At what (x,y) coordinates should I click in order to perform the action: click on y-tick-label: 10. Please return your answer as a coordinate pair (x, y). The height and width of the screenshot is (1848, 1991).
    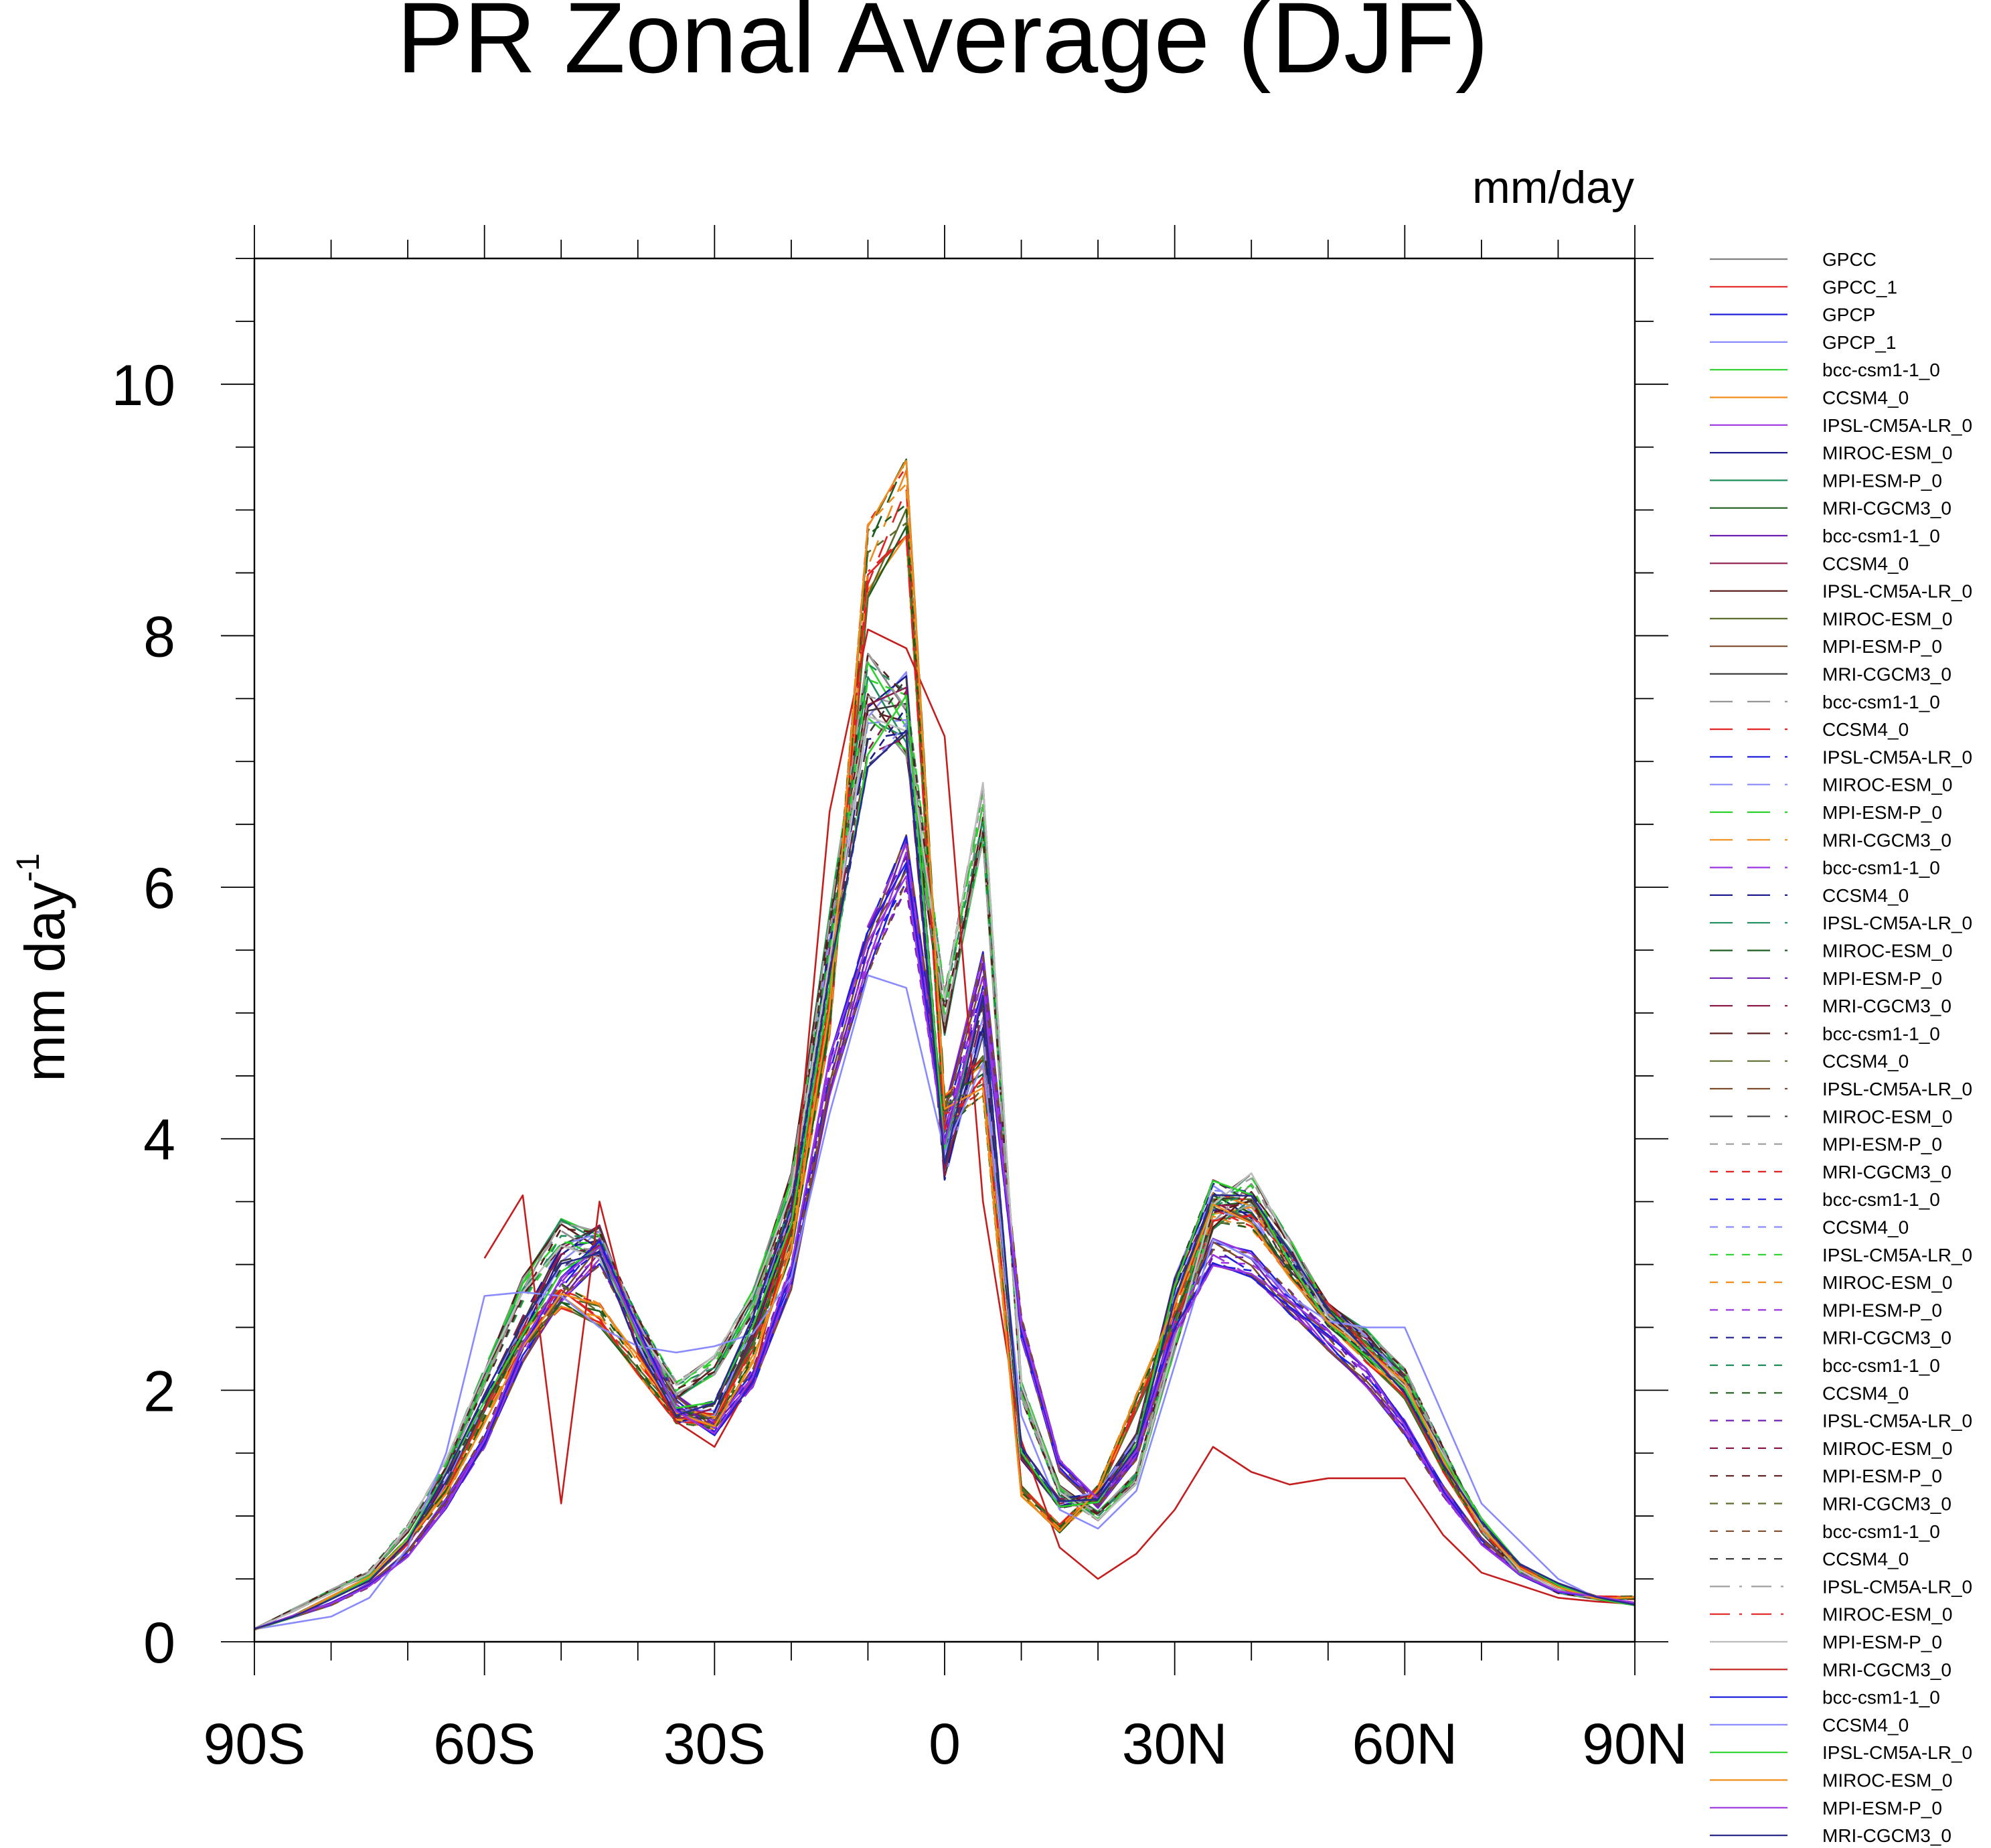
    Looking at the image, I should click on (143, 386).